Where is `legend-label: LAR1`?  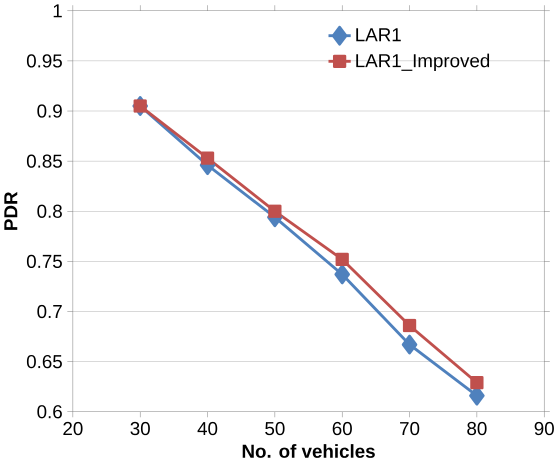 legend-label: LAR1 is located at coordinates (378, 35).